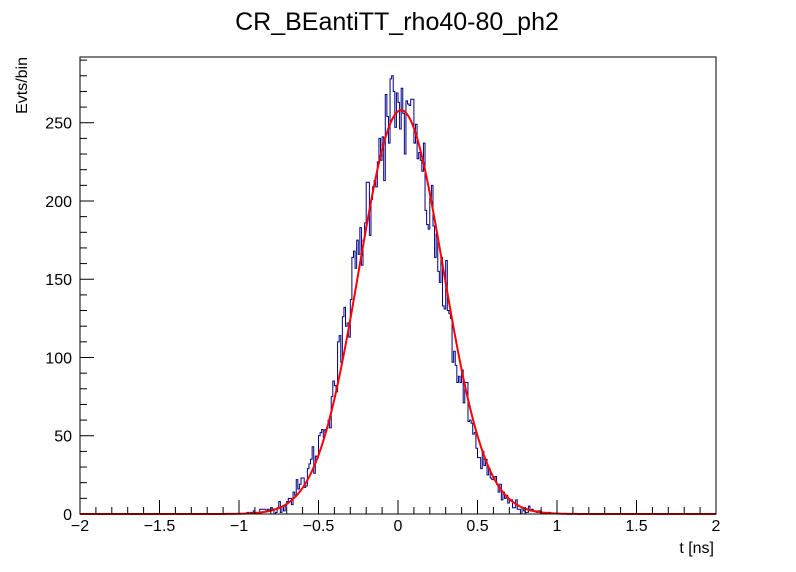  What do you see at coordinates (636, 526) in the screenshot?
I see `x-tick-label: 1.5` at bounding box center [636, 526].